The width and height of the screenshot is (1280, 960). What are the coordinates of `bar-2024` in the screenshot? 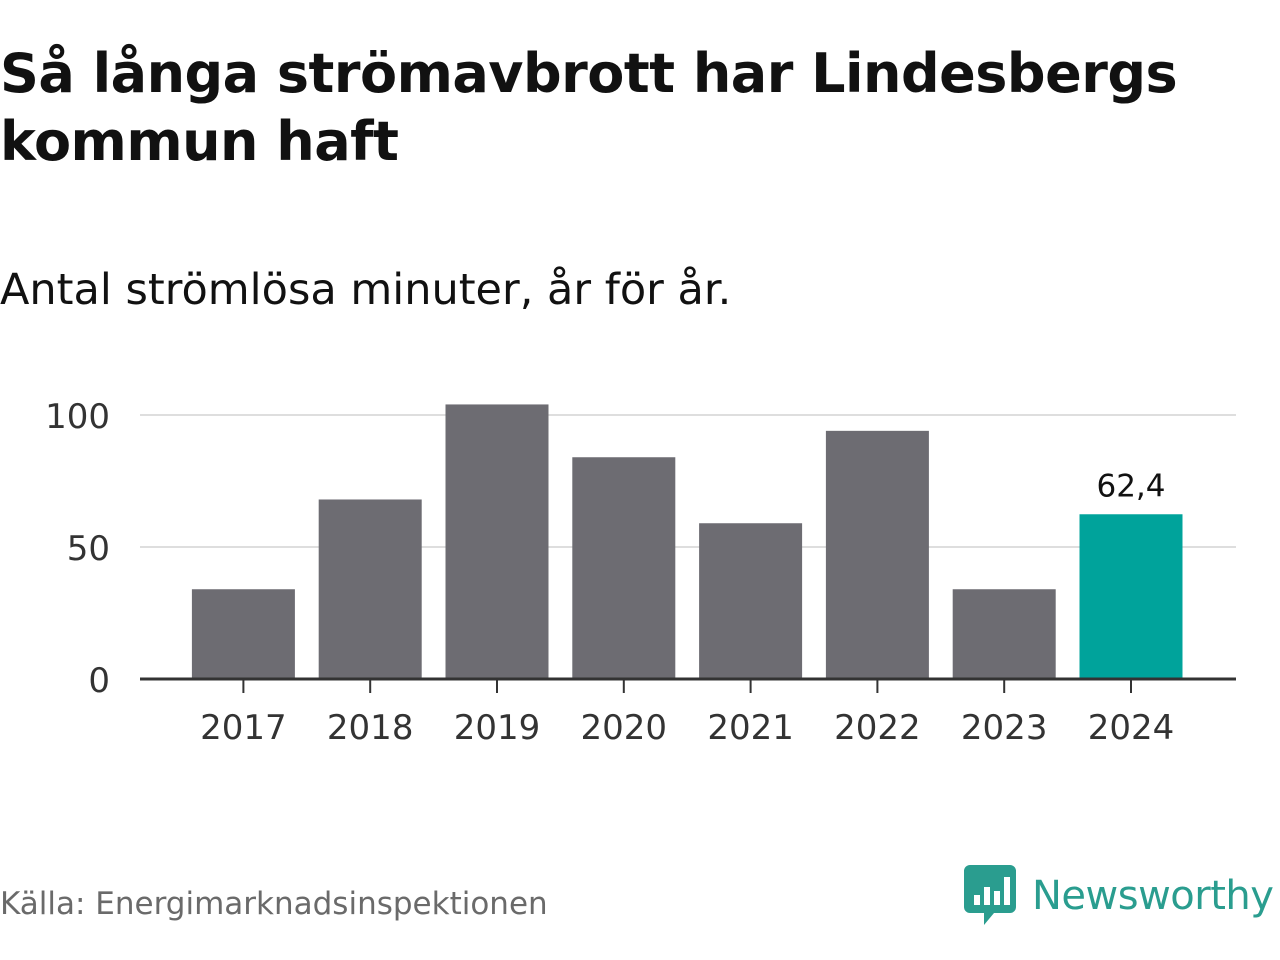 It's located at (1131, 596).